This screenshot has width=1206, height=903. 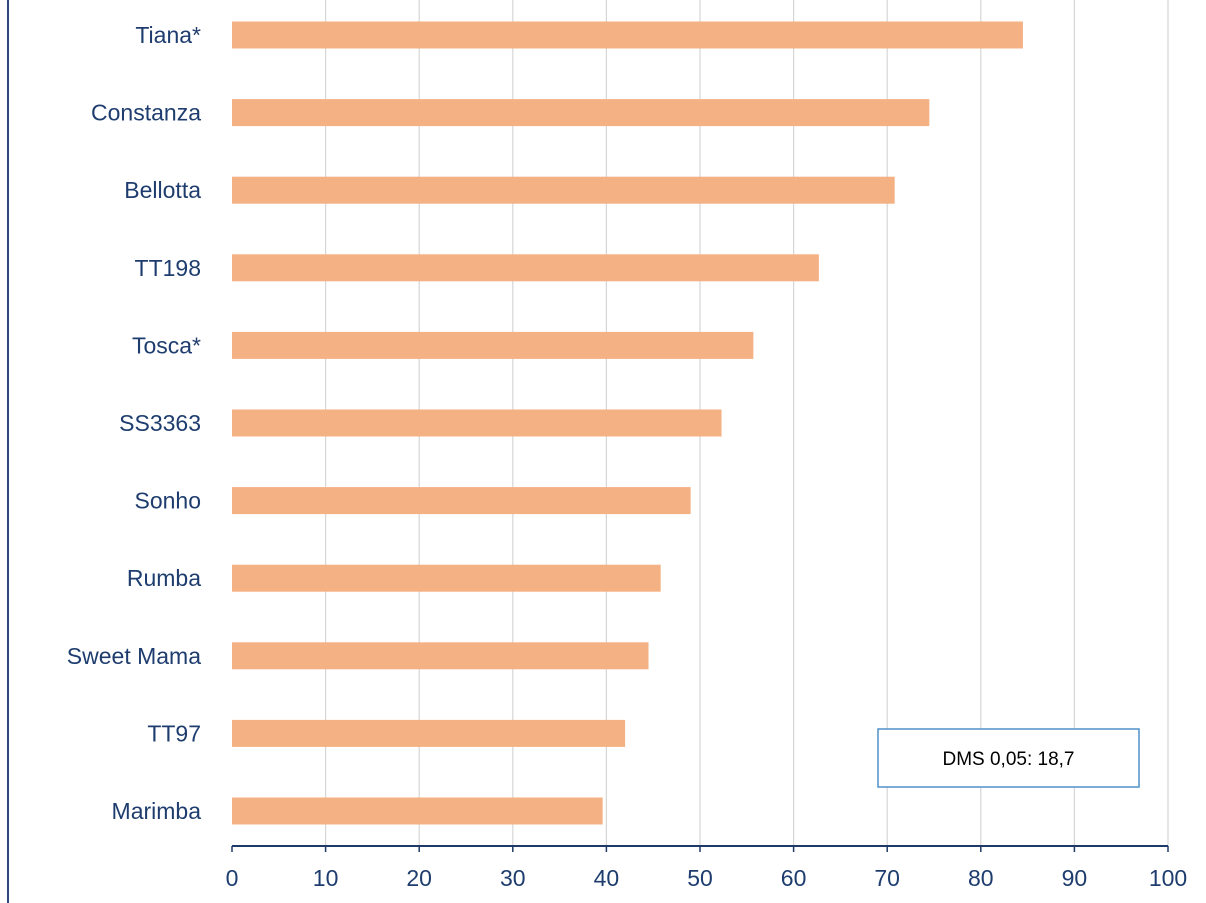 I want to click on annotation-text: DMS 0,05: 18,7, so click(x=1008, y=759).